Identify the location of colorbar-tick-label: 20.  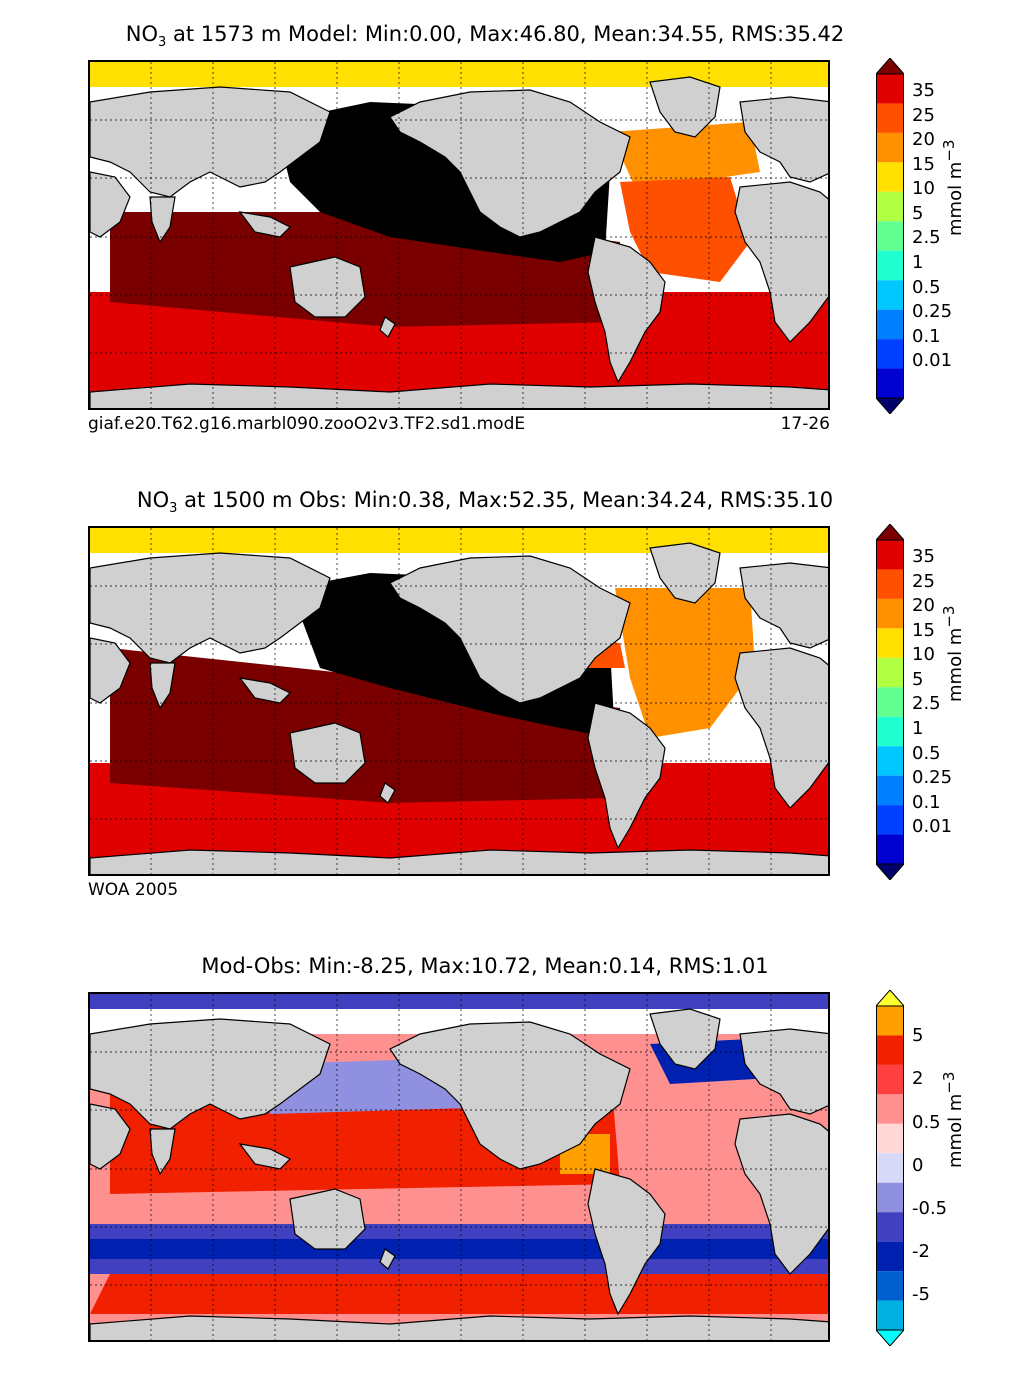
(923, 606).